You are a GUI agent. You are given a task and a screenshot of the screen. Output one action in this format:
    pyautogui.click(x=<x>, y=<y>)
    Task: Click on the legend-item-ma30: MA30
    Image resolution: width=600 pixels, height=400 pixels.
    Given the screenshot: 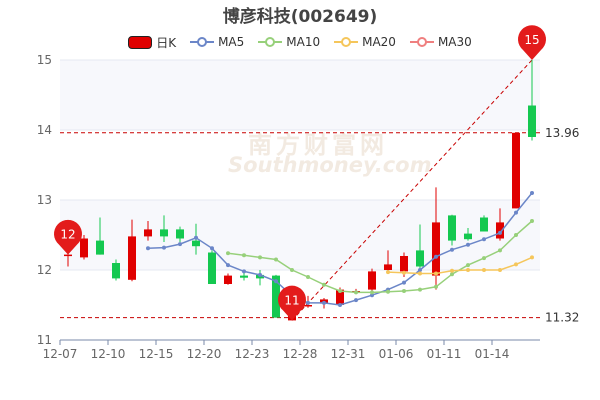 What is the action you would take?
    pyautogui.click(x=440, y=42)
    